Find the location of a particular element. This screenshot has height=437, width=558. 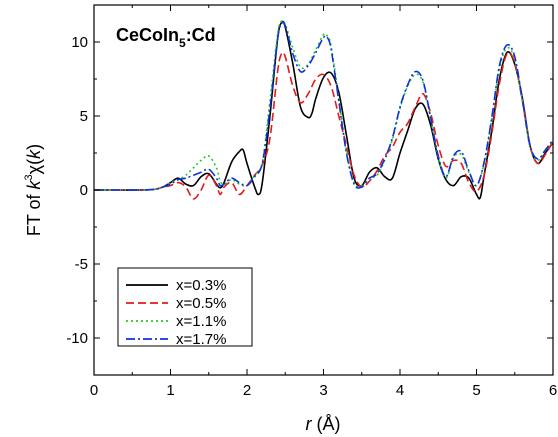

y-tick-label: 10 is located at coordinates (79, 42).